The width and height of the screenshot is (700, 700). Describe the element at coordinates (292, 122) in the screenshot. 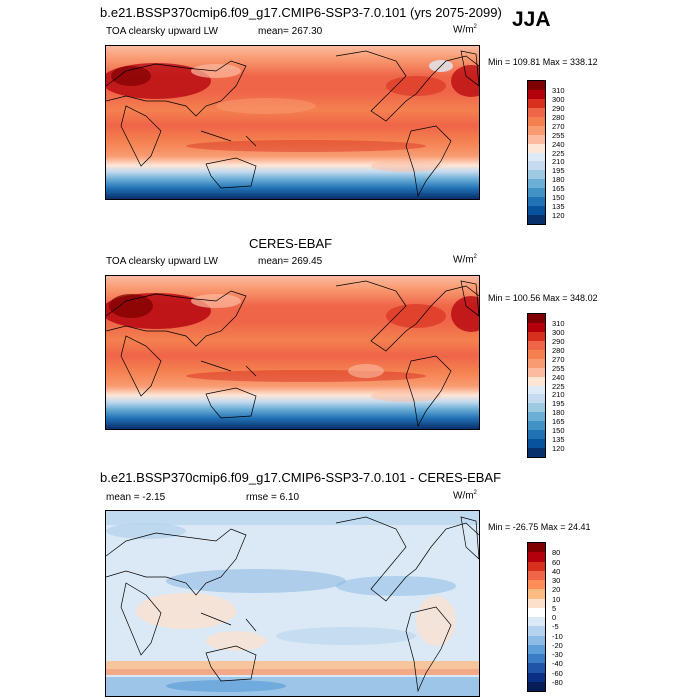

I see `panel1-map` at that location.